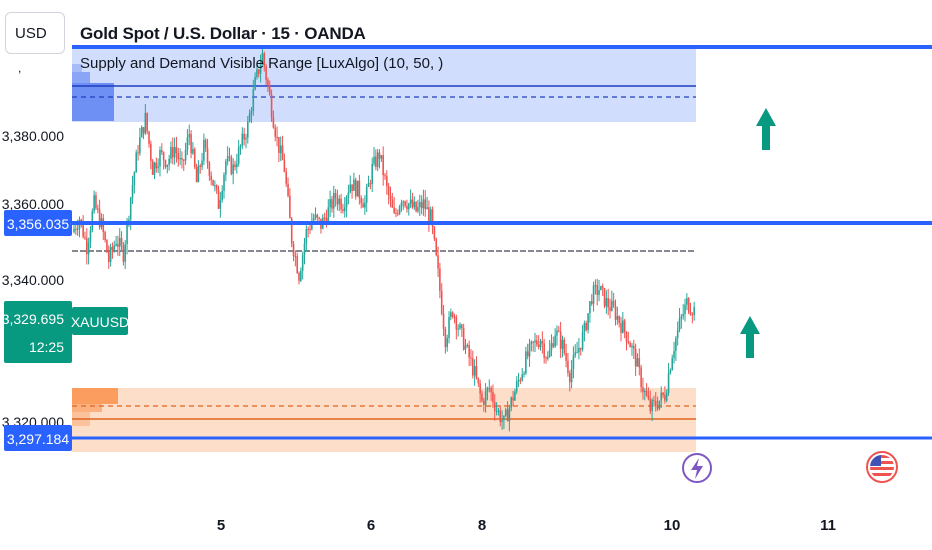 Image resolution: width=932 pixels, height=550 pixels. Describe the element at coordinates (93, 92) in the screenshot. I see `supply-volume-profile` at that location.